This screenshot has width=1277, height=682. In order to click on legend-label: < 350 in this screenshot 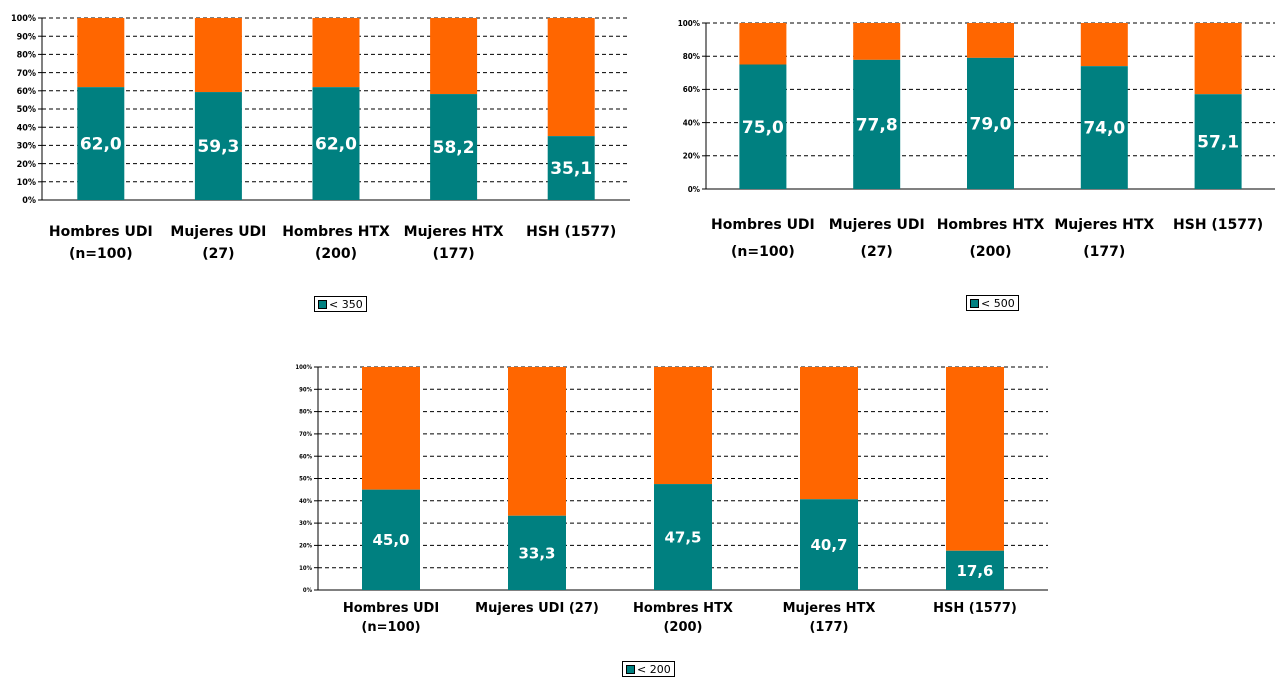, I will do `click(346, 304)`.